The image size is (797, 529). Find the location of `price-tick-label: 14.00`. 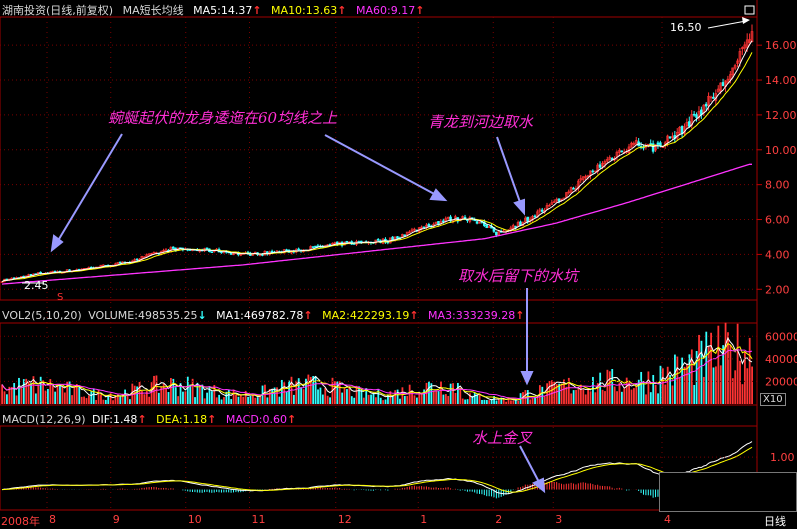

price-tick-label: 14.00 is located at coordinates (781, 80).